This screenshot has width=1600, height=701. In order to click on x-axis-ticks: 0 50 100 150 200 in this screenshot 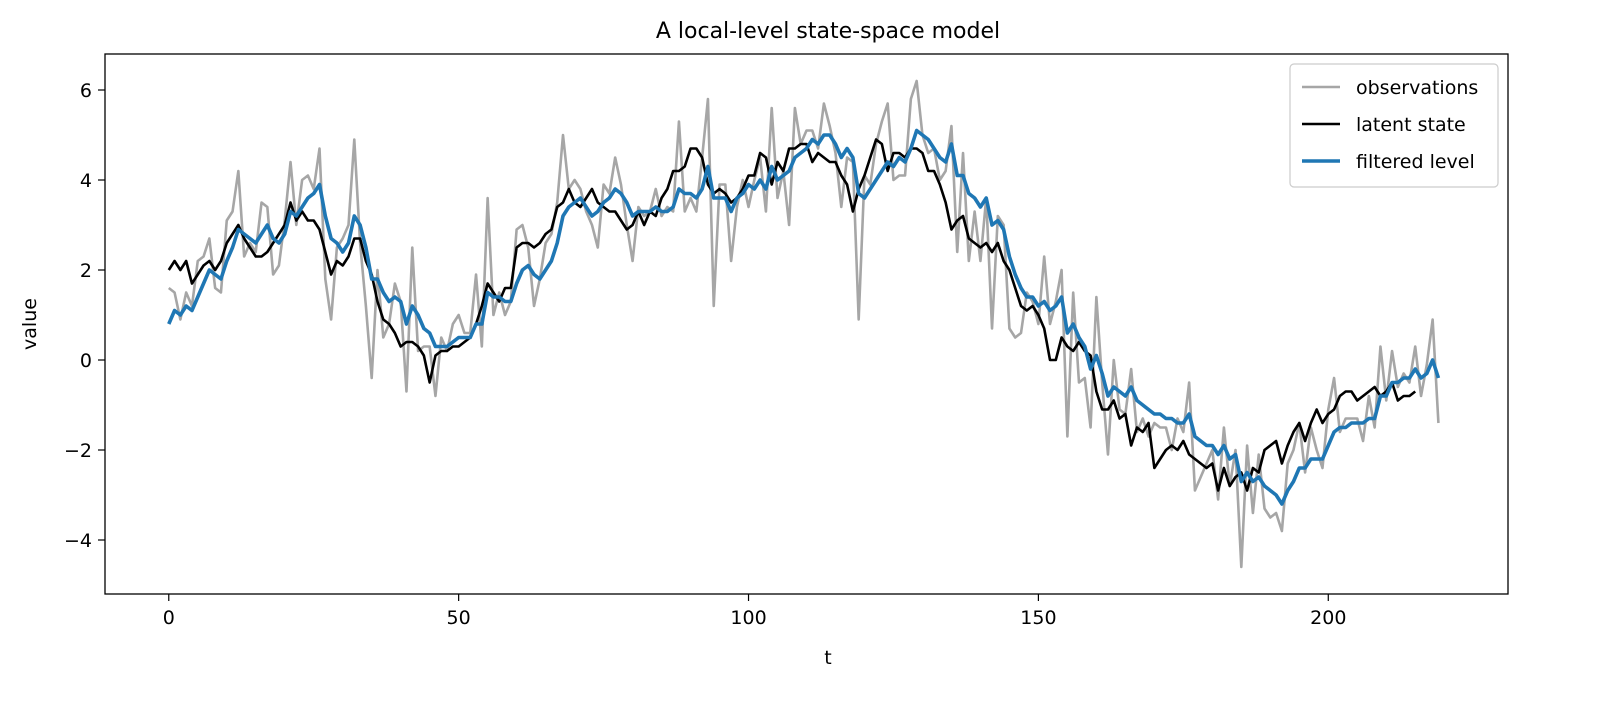, I will do `click(754, 611)`.